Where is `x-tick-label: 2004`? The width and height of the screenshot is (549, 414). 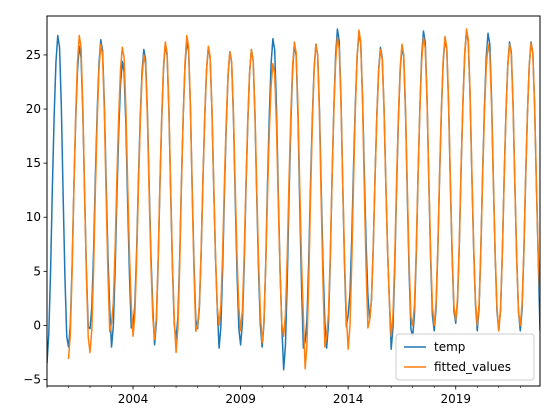
x-tick-label: 2004 is located at coordinates (133, 399).